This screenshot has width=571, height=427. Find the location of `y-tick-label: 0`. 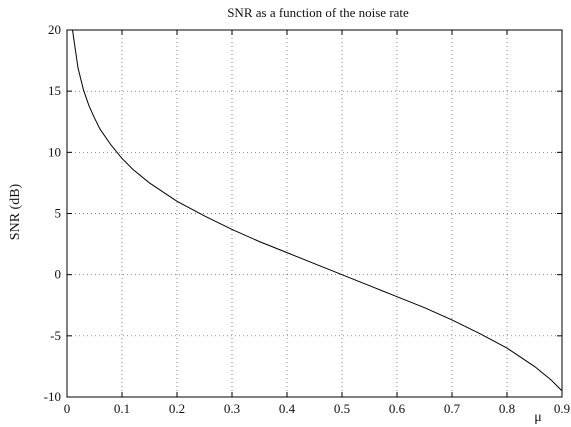

y-tick-label: 0 is located at coordinates (58, 274).